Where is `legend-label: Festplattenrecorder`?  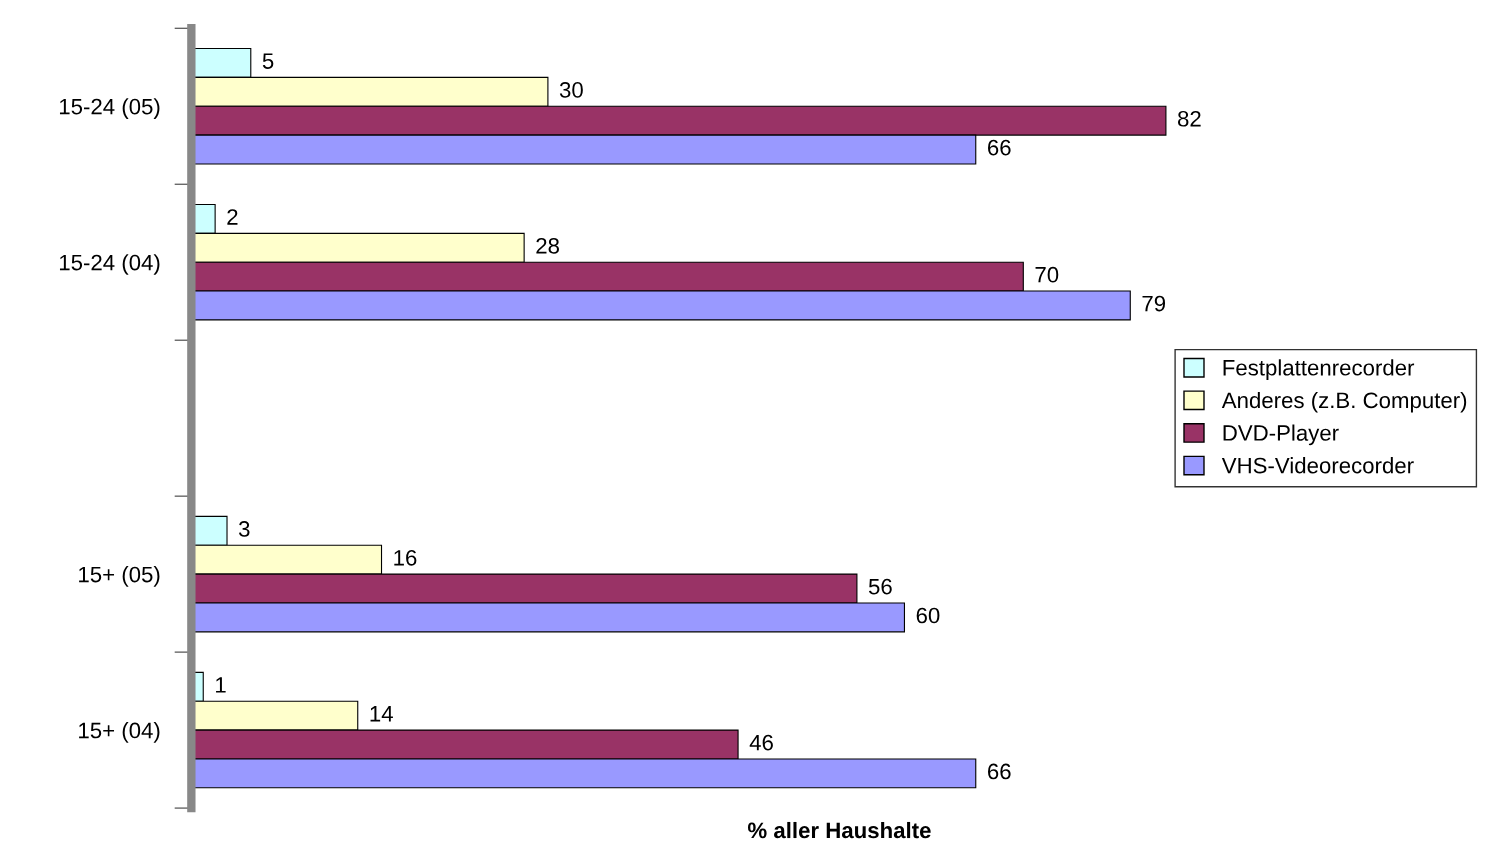
legend-label: Festplattenrecorder is located at coordinates (1319, 369).